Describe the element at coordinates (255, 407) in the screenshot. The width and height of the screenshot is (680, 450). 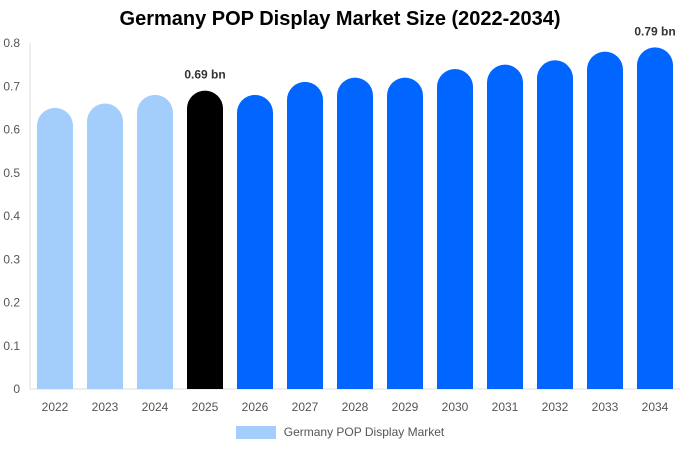
I see `x-tick-label: 2026` at that location.